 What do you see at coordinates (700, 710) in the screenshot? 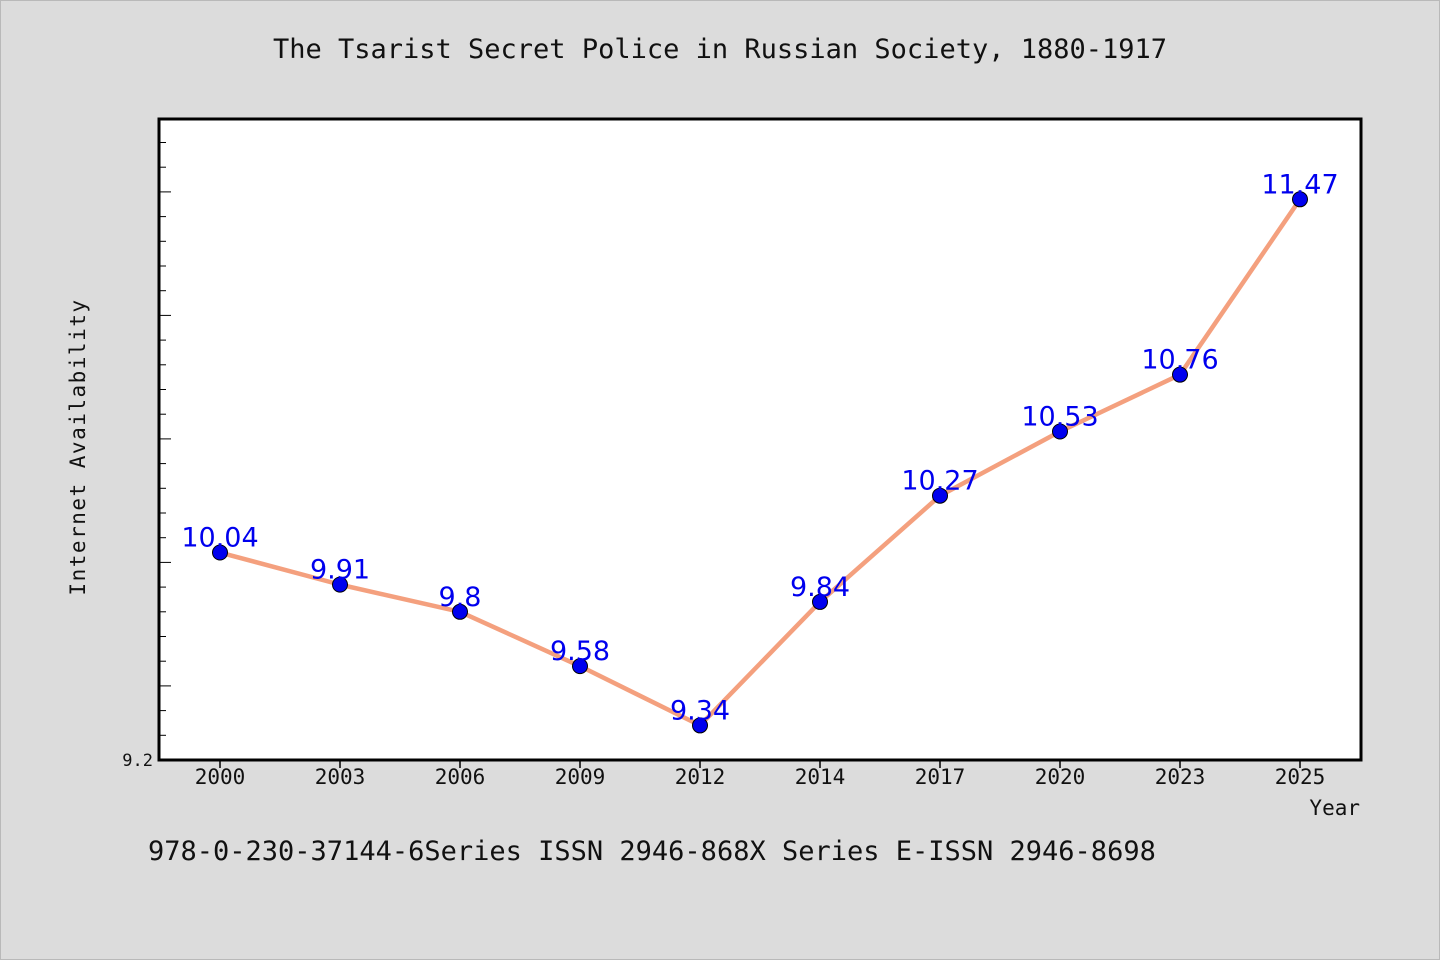
I see `data-label: 9.34` at bounding box center [700, 710].